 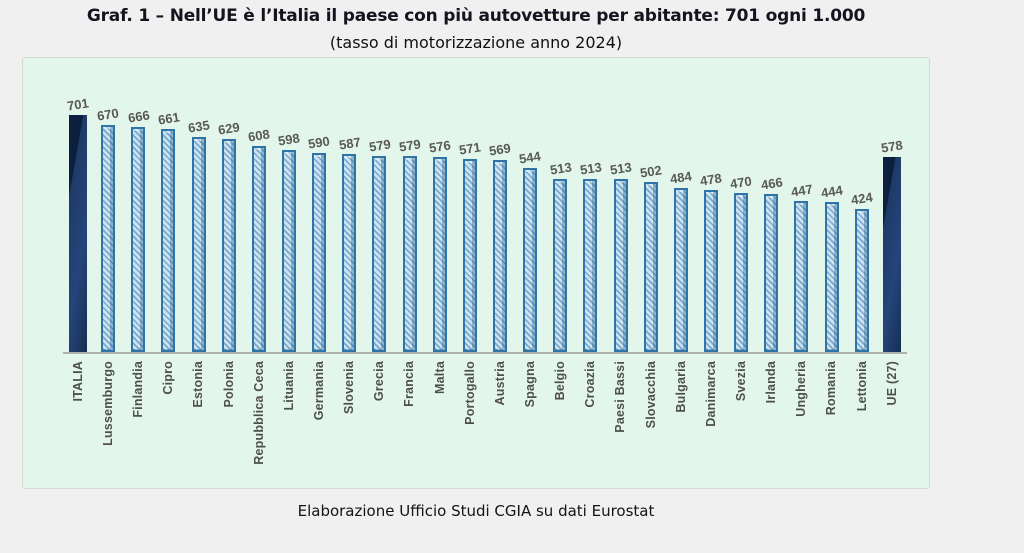 I want to click on bar-value-label: 571, so click(x=470, y=148).